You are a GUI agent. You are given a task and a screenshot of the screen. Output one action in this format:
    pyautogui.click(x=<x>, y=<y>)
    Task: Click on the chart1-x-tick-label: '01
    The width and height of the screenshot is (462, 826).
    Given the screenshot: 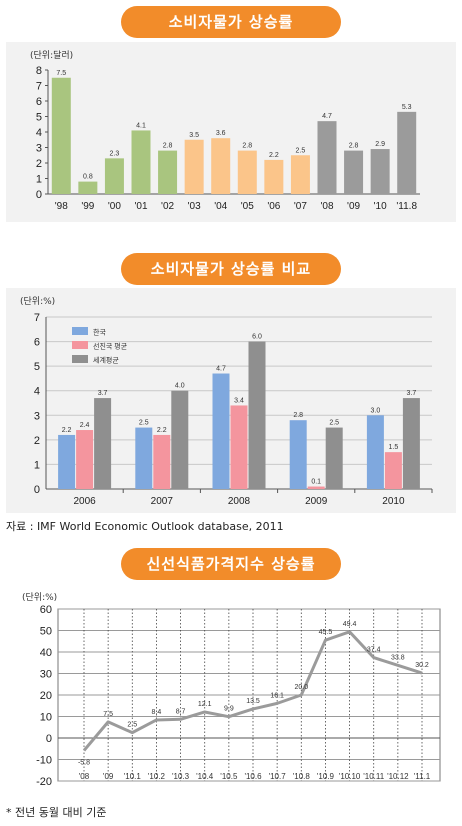 What is the action you would take?
    pyautogui.click(x=140, y=206)
    